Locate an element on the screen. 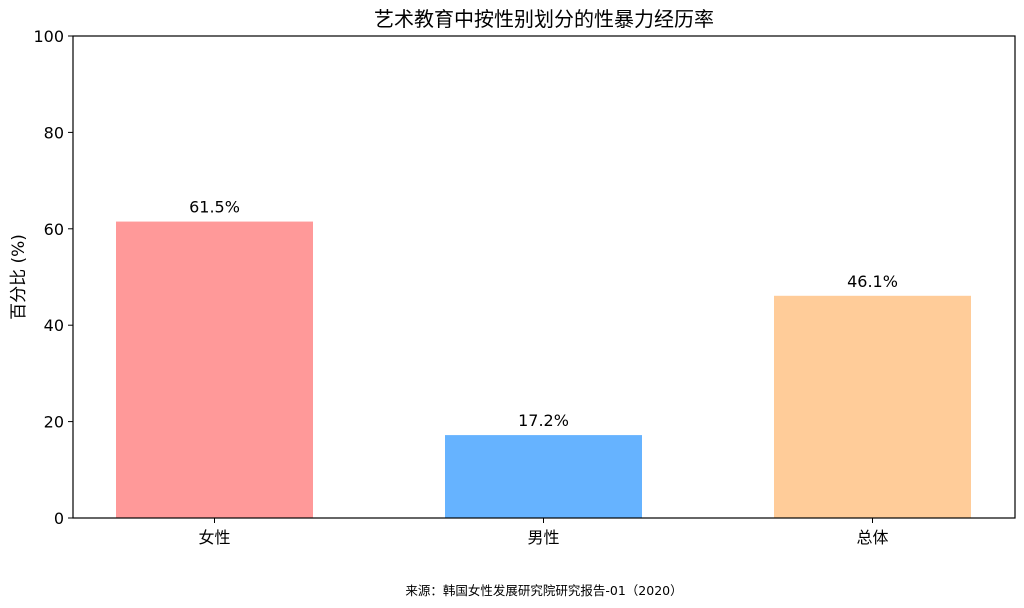  bar-value-label: 61.5% is located at coordinates (214, 207).